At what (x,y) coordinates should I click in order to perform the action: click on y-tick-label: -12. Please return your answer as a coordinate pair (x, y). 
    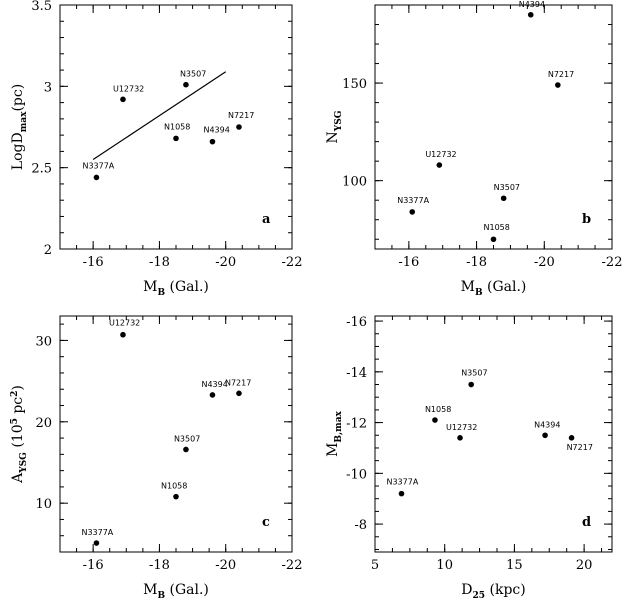
    Looking at the image, I should click on (356, 424).